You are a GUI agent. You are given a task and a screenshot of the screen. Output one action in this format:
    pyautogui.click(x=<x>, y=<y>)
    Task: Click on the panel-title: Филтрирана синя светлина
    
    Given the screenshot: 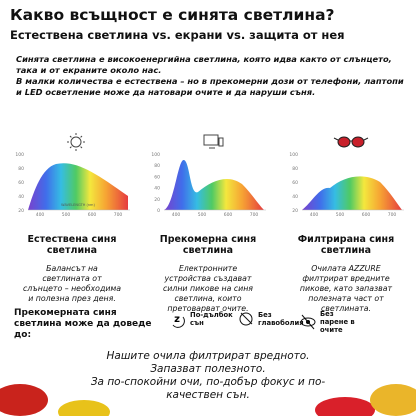 What is the action you would take?
    pyautogui.click(x=346, y=245)
    